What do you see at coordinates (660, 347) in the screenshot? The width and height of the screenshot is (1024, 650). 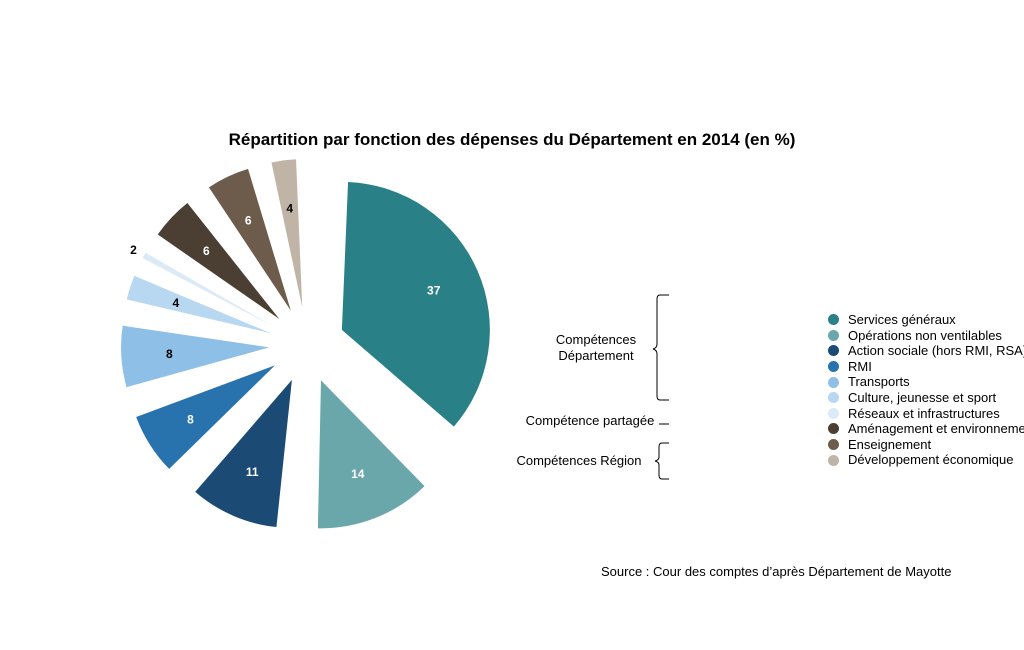 I see `bracket-competences-departement` at bounding box center [660, 347].